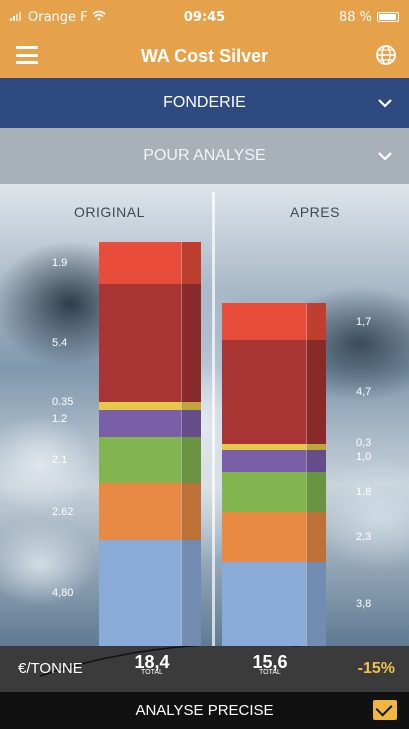 The height and width of the screenshot is (729, 409). Describe the element at coordinates (364, 604) in the screenshot. I see `value-label: 3,8` at that location.